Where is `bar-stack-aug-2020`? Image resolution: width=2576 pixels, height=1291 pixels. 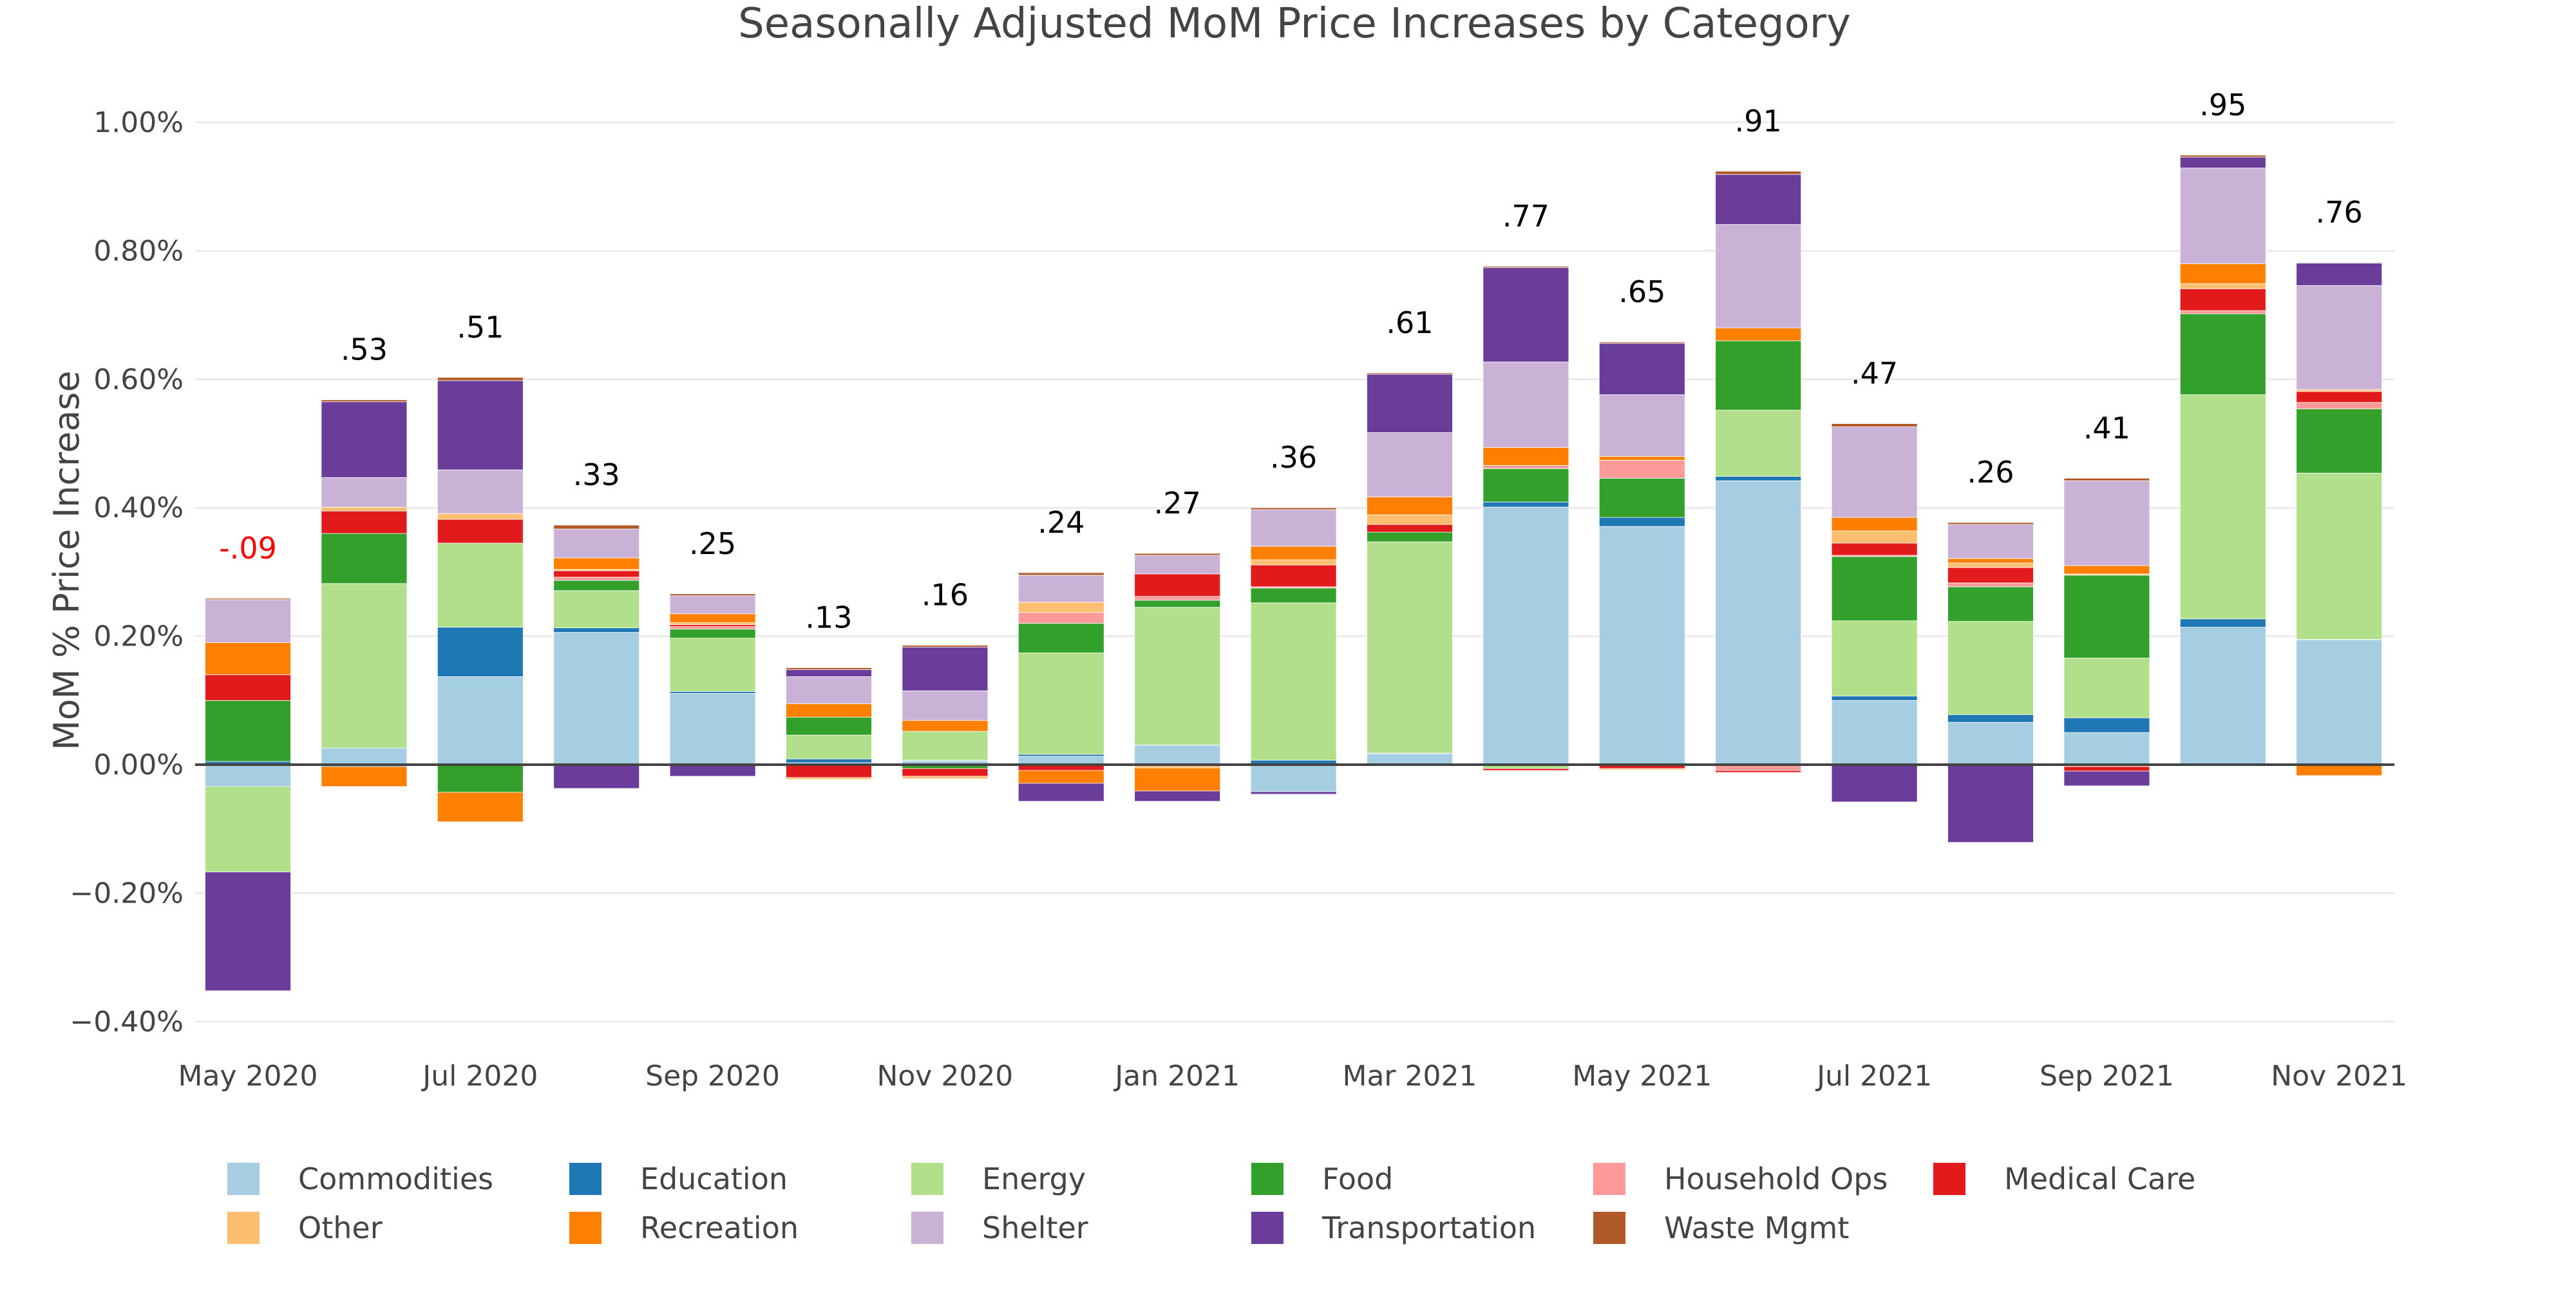 bar-stack-aug-2020 is located at coordinates (596, 656).